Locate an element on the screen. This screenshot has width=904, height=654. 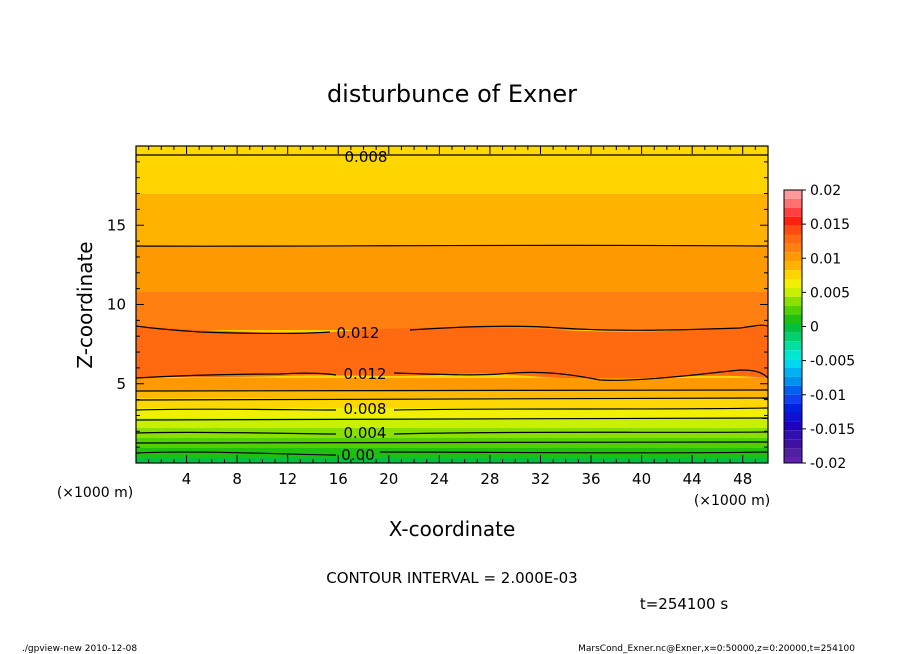
colorbar-tick-label: -0.005 is located at coordinates (832, 362).